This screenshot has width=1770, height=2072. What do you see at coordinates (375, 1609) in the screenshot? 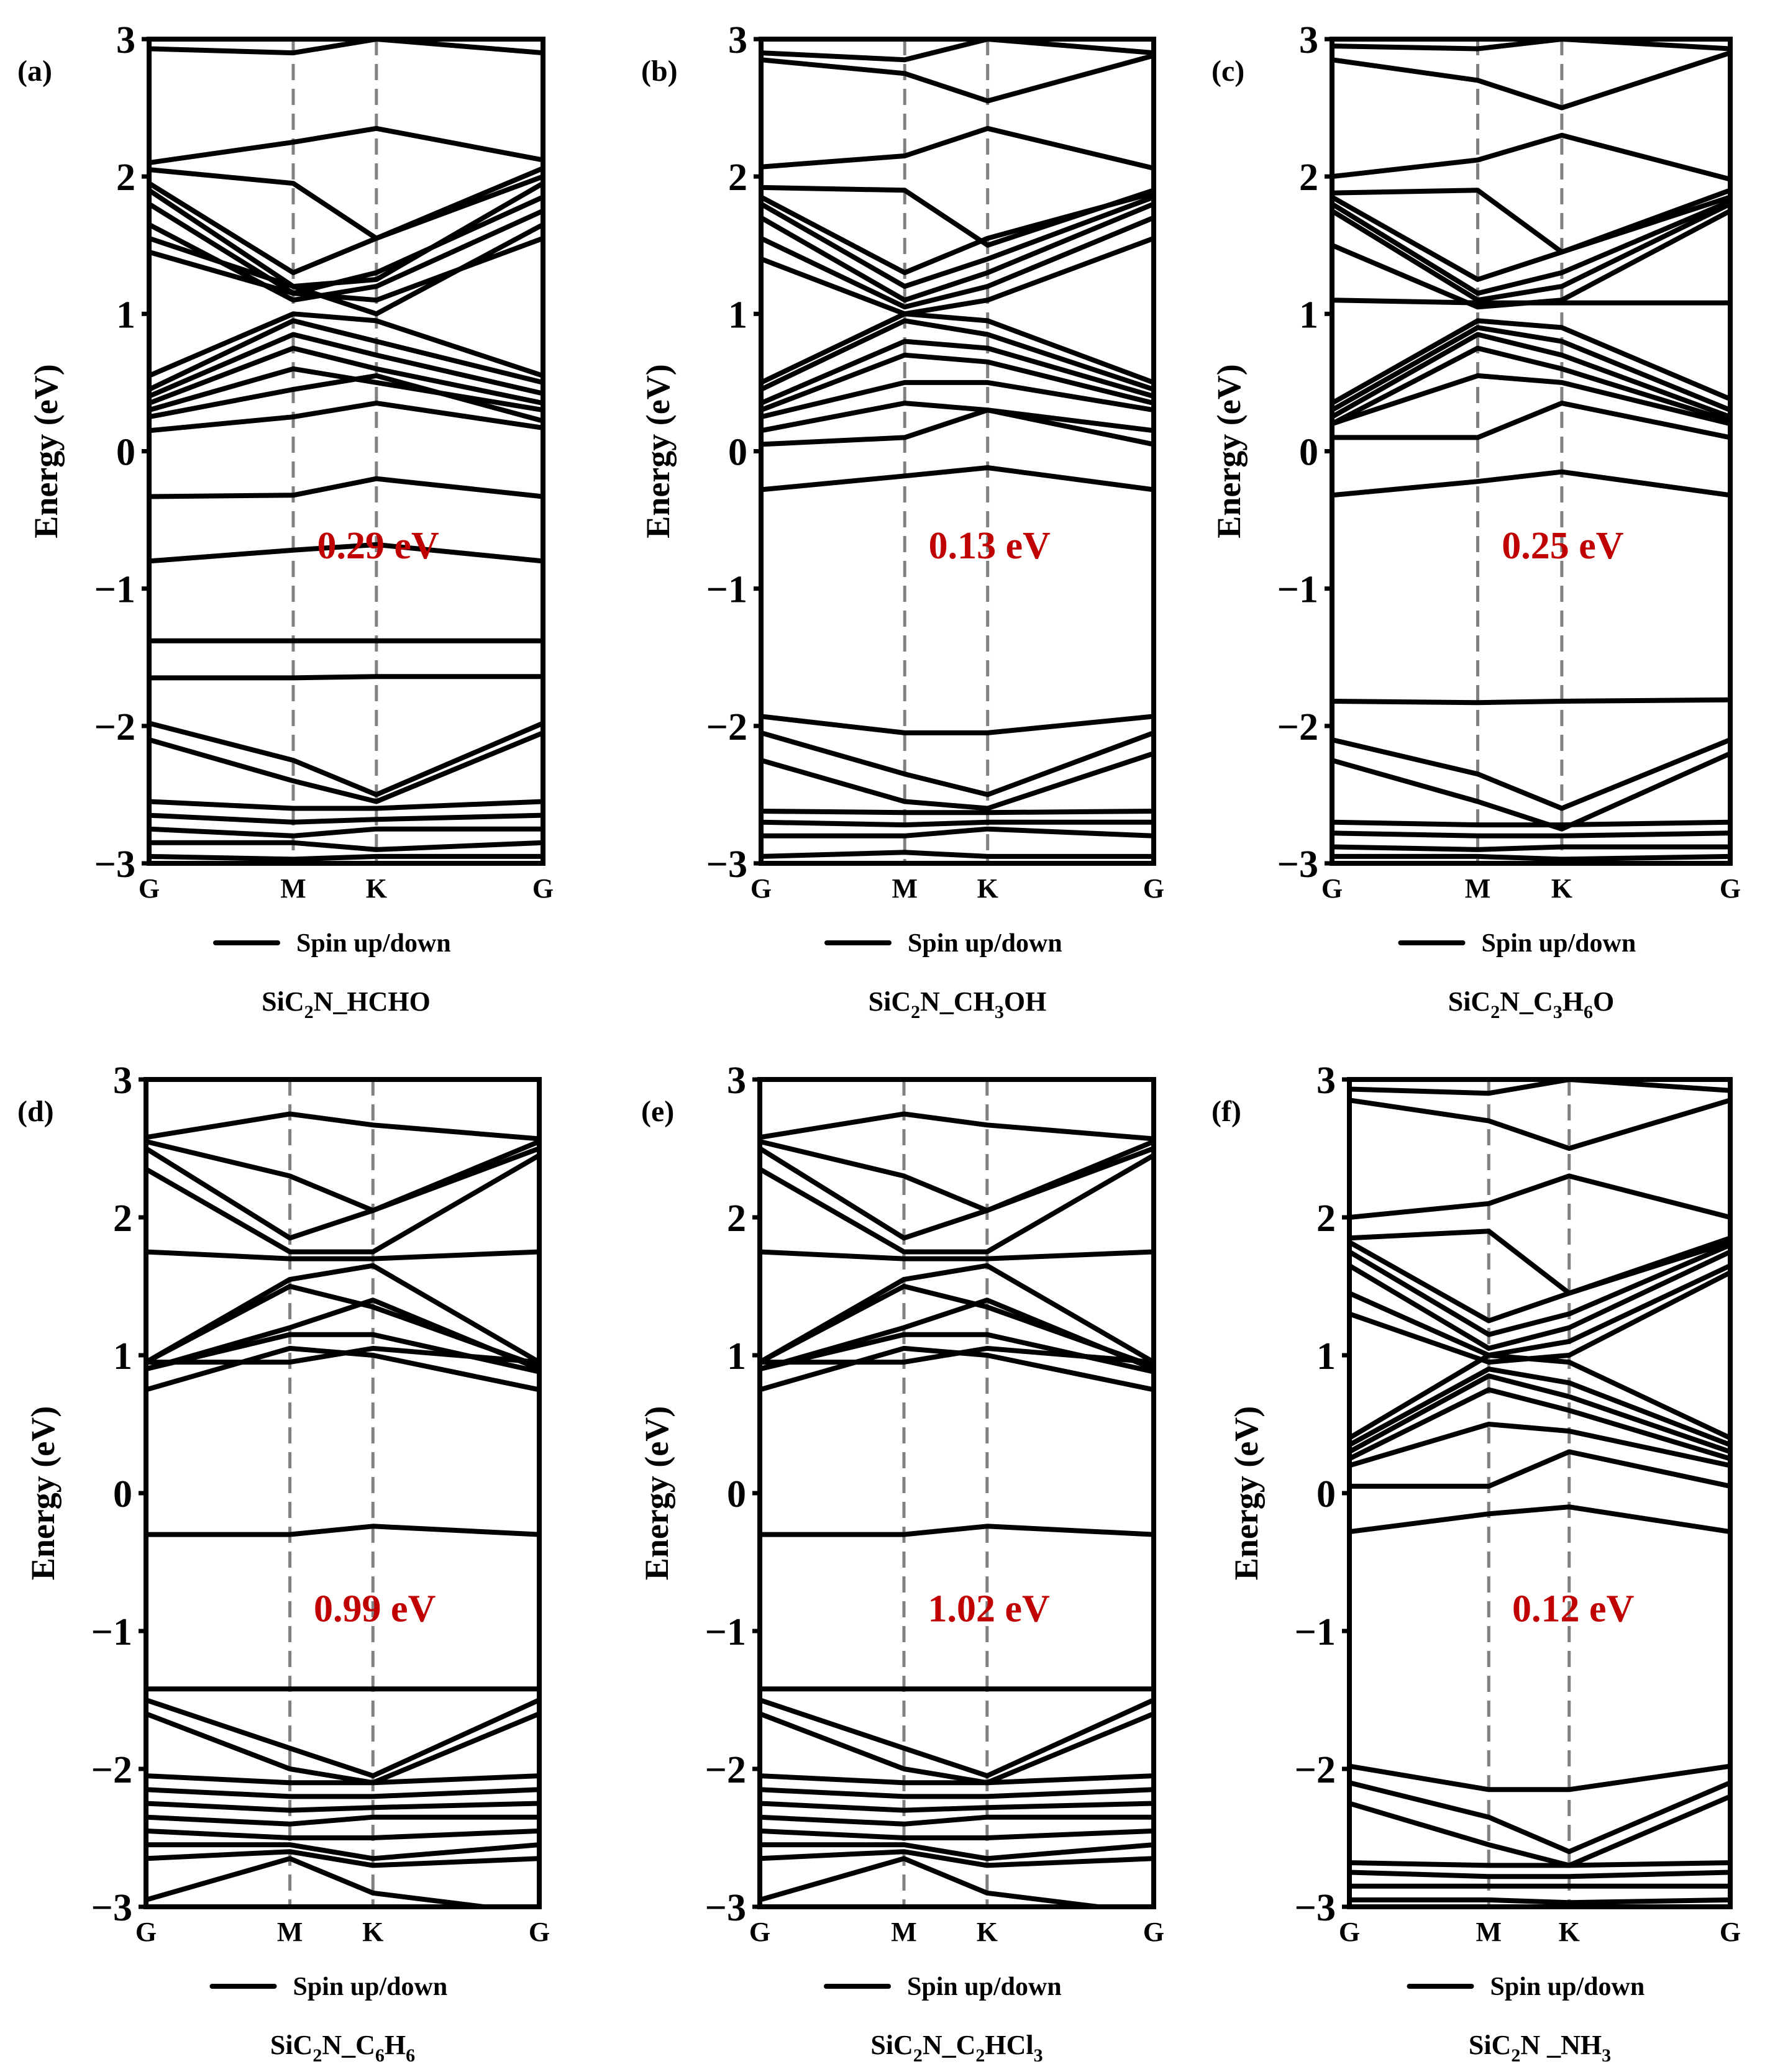
I see `band-gap-label: 0.99 eV` at bounding box center [375, 1609].